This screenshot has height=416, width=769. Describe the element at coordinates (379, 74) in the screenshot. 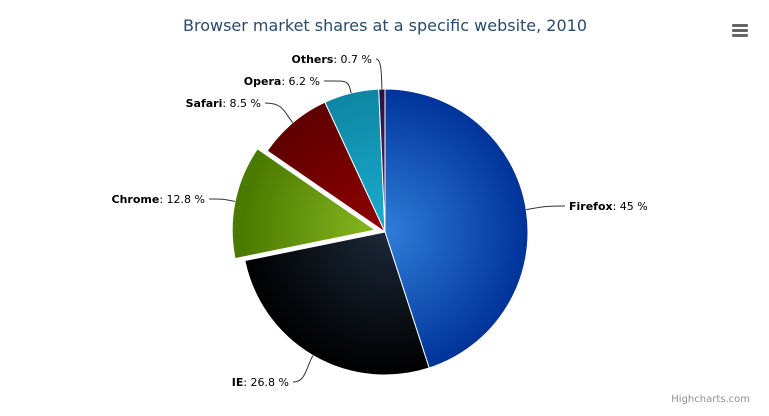

I see `connector-others` at that location.